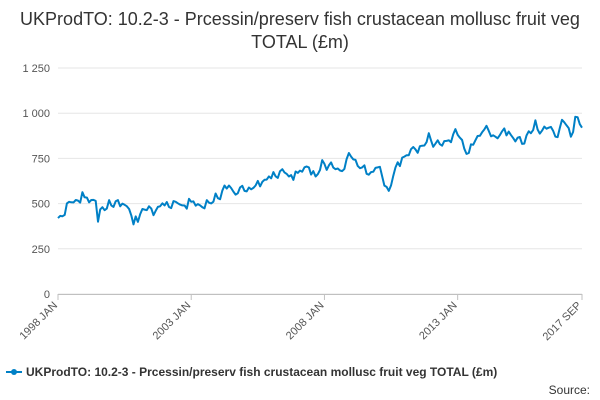  Describe the element at coordinates (36, 69) in the screenshot. I see `y-tick-label: 1 250` at that location.